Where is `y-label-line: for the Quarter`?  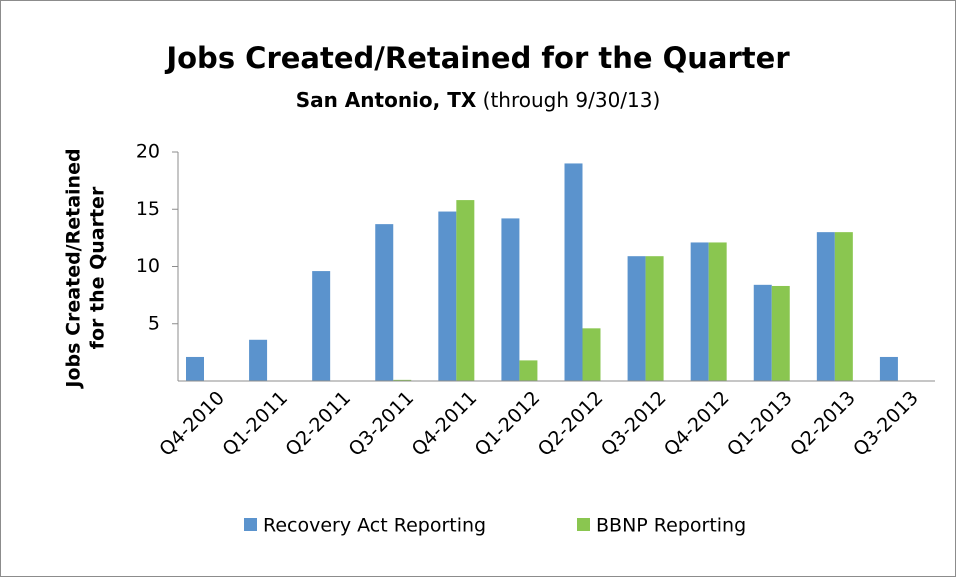
y-label-line: for the Quarter is located at coordinates (98, 267).